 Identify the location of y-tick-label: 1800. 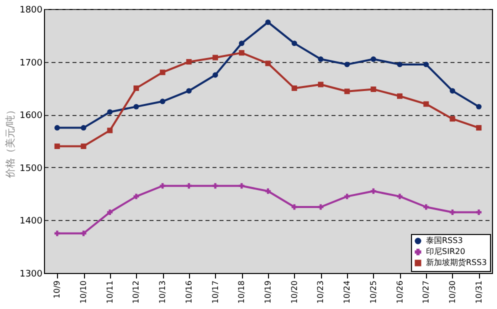
(31, 11).